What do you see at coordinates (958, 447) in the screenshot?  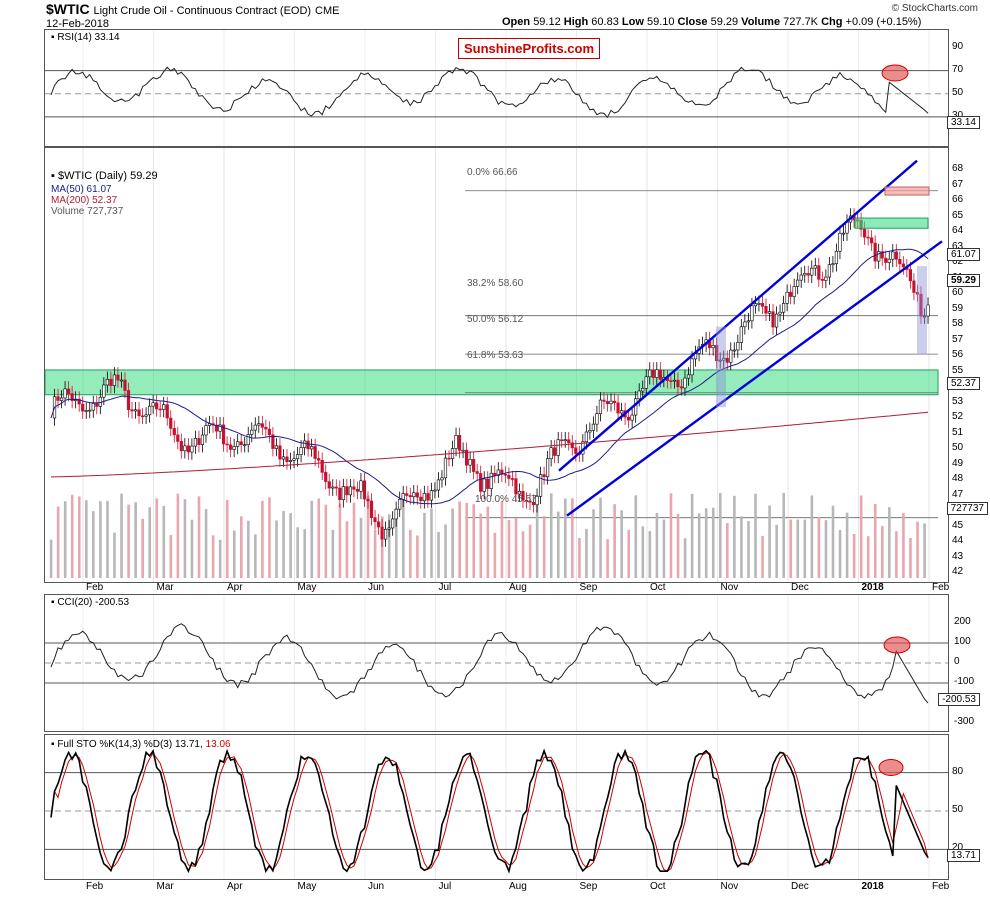 I see `price-tick: 50` at bounding box center [958, 447].